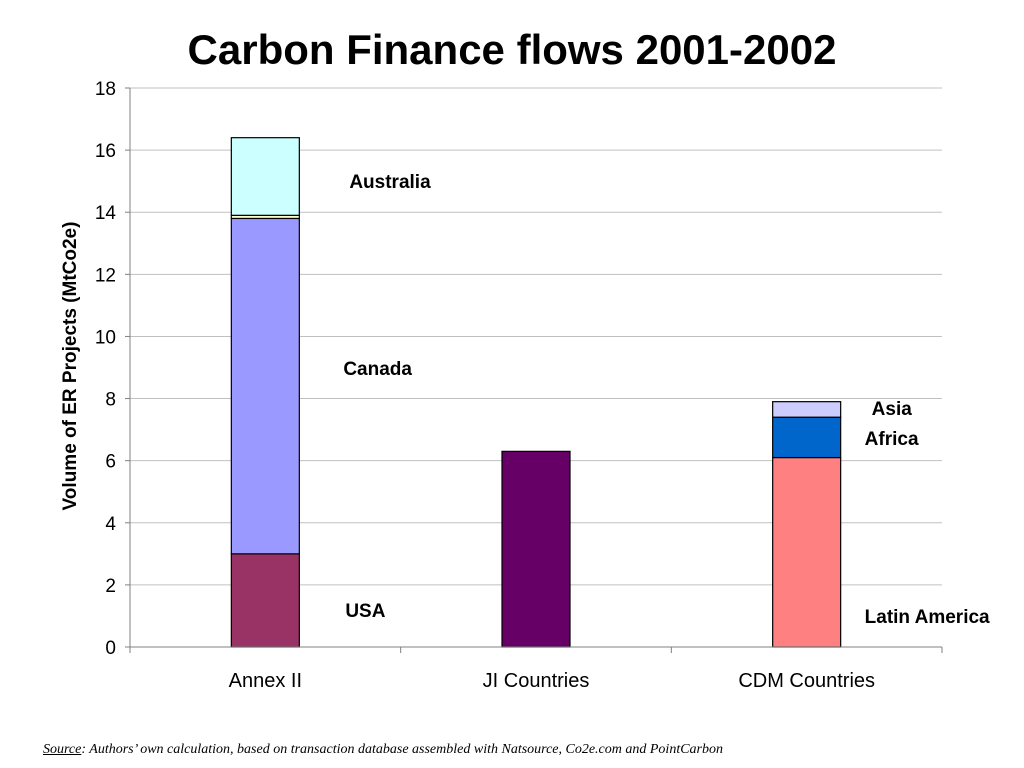 The image size is (1024, 768). Describe the element at coordinates (110, 524) in the screenshot. I see `y-tick-label: 4` at that location.